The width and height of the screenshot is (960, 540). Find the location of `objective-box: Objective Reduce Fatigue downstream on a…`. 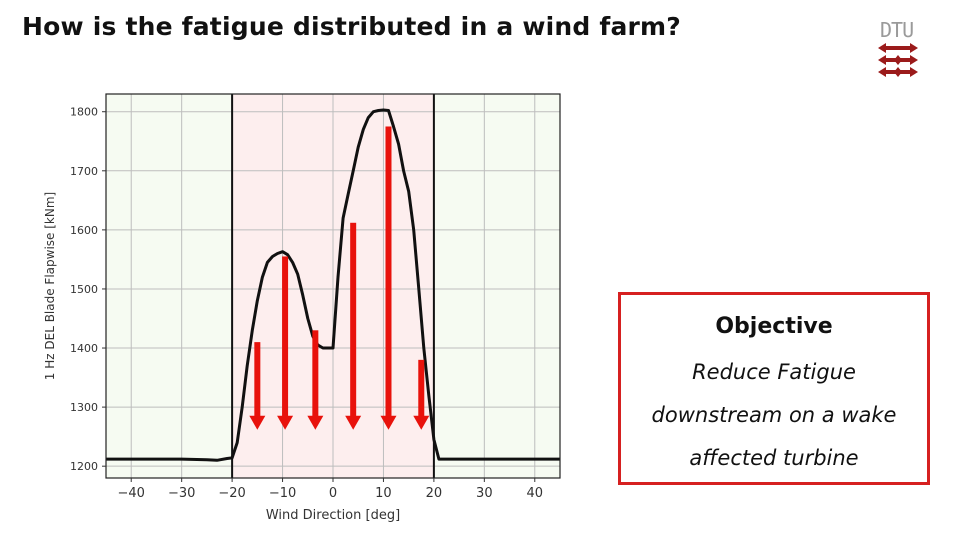

objective-box: Objective Reduce Fatigue downstream on a… is located at coordinates (774, 388).